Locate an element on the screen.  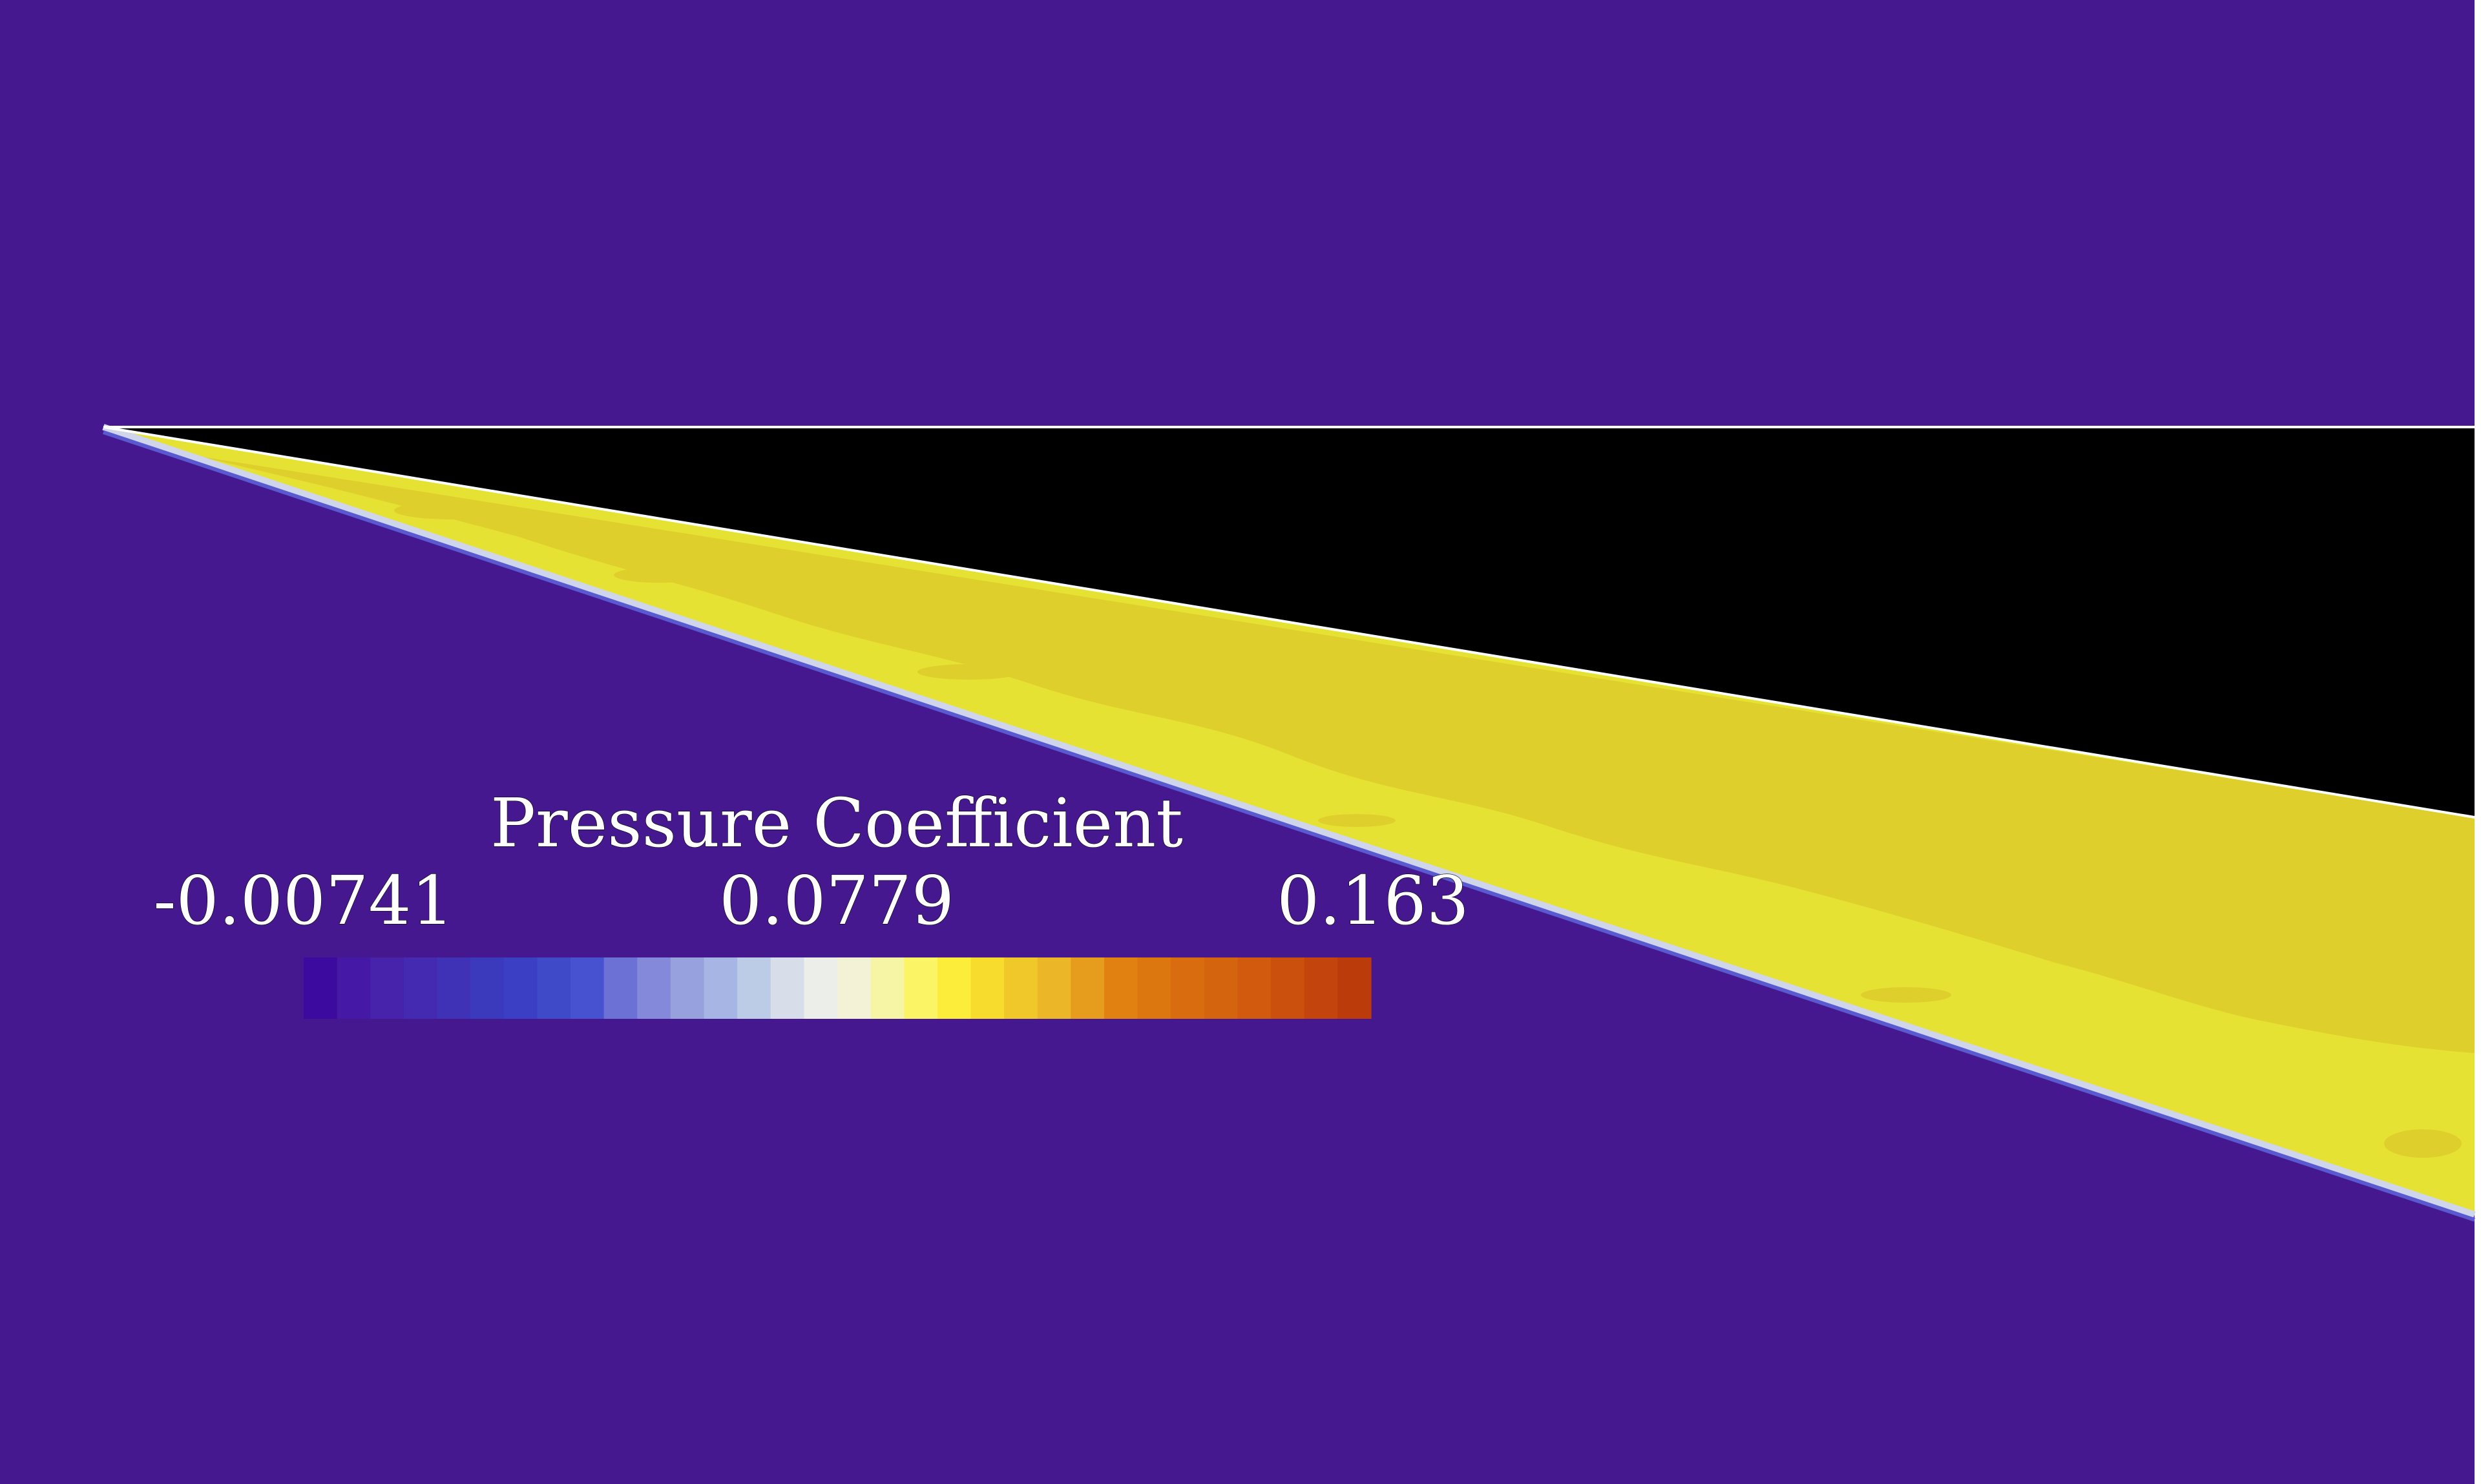
colorbar is located at coordinates (838, 988).